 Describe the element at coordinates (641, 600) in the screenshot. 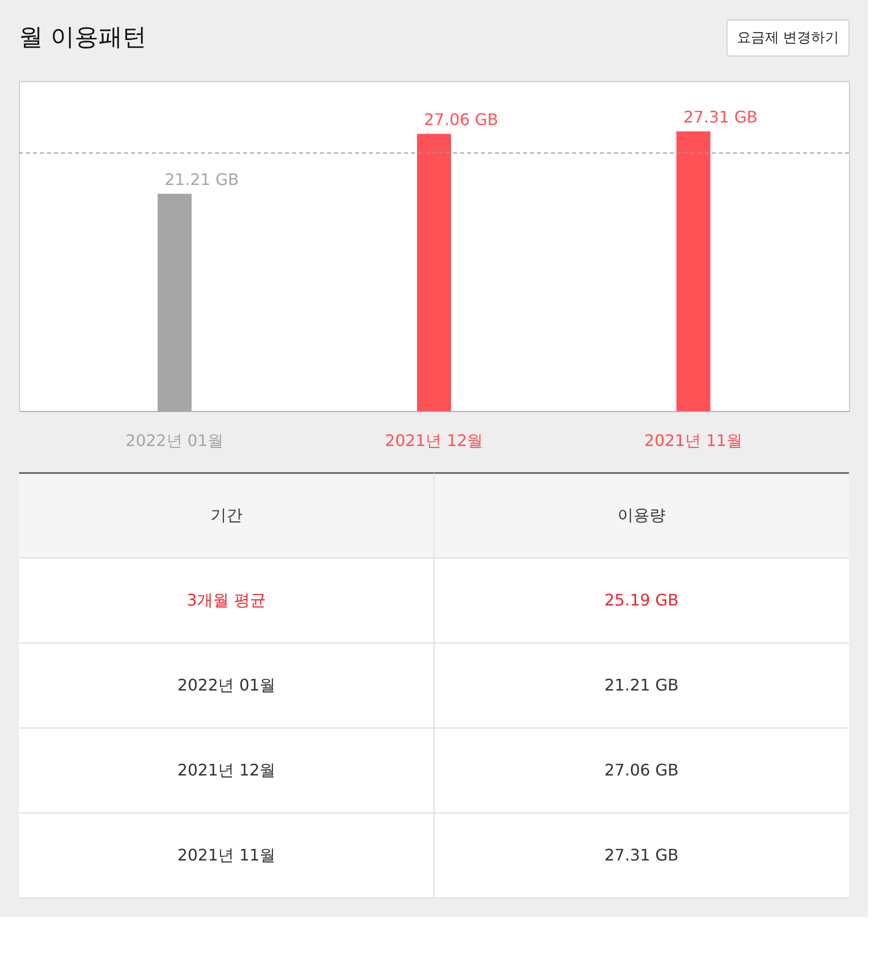

I see `text: 25.19 GB` at that location.